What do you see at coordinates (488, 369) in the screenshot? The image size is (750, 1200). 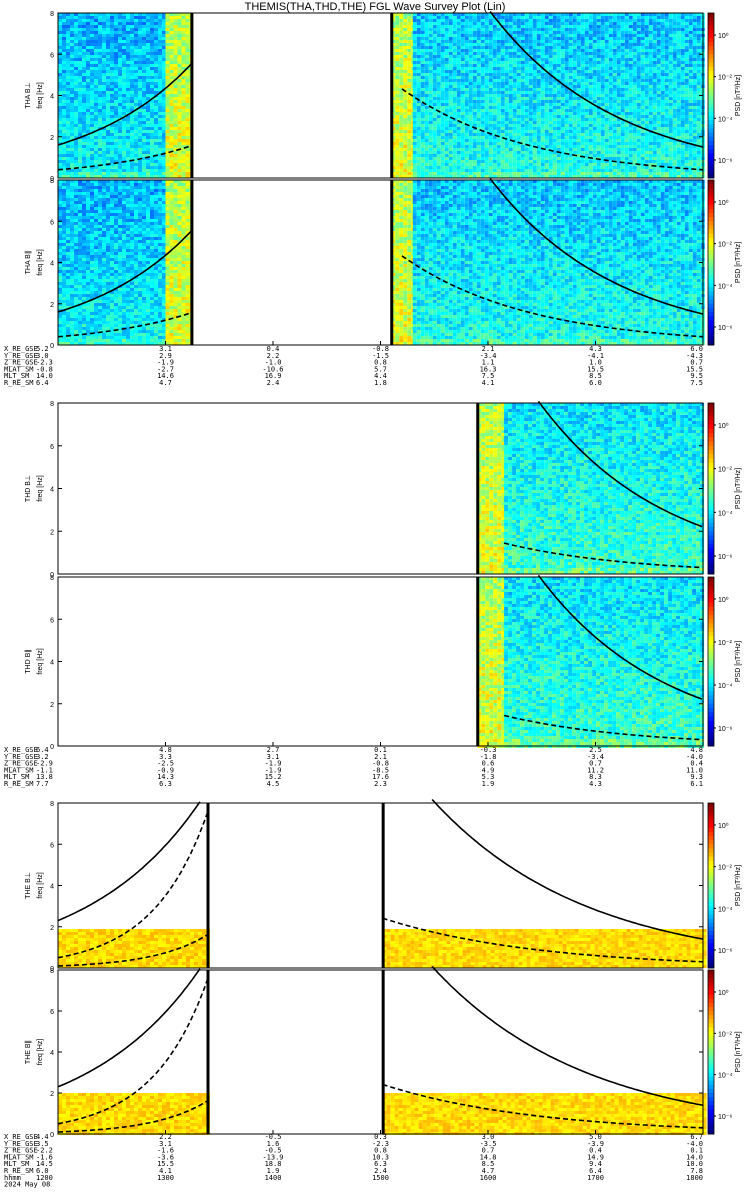 I see `ephemeris-value: 16.3` at bounding box center [488, 369].